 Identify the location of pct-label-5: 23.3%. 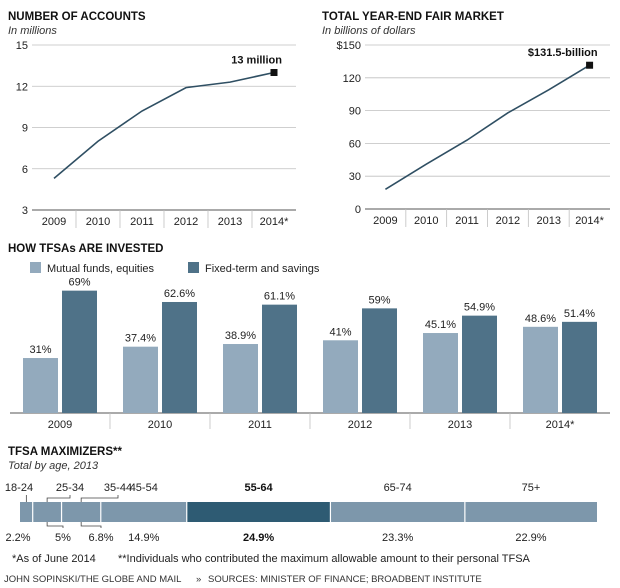
(397, 538).